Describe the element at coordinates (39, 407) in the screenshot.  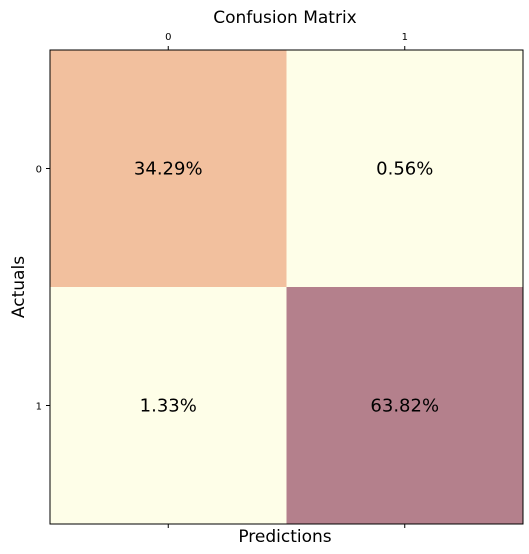
I see `y-tick-label-1: 1` at that location.